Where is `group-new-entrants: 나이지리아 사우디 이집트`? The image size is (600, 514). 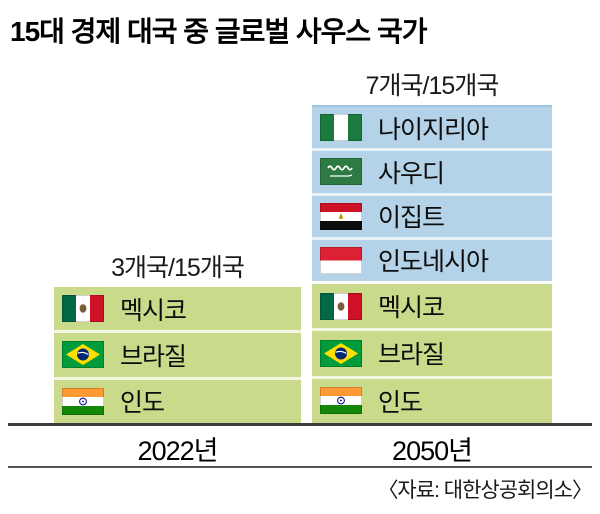 group-new-entrants: 나이지리아 사우디 이집트 is located at coordinates (432, 194).